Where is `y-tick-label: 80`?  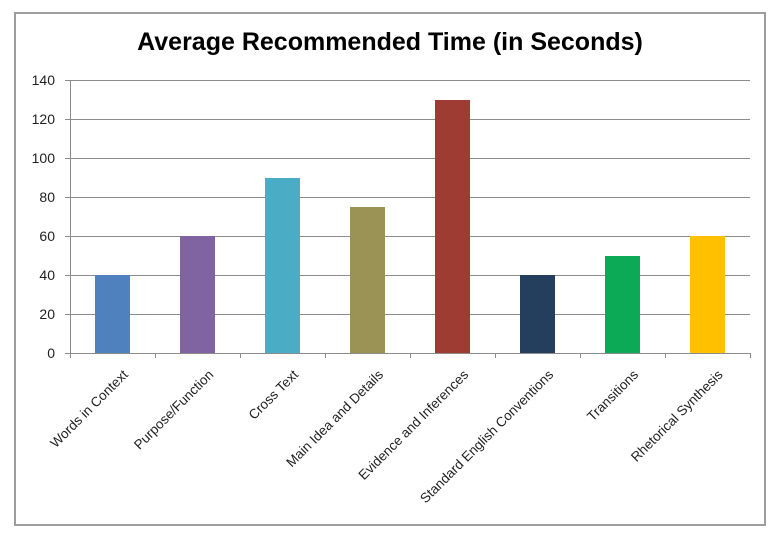
y-tick-label: 80 is located at coordinates (47, 197).